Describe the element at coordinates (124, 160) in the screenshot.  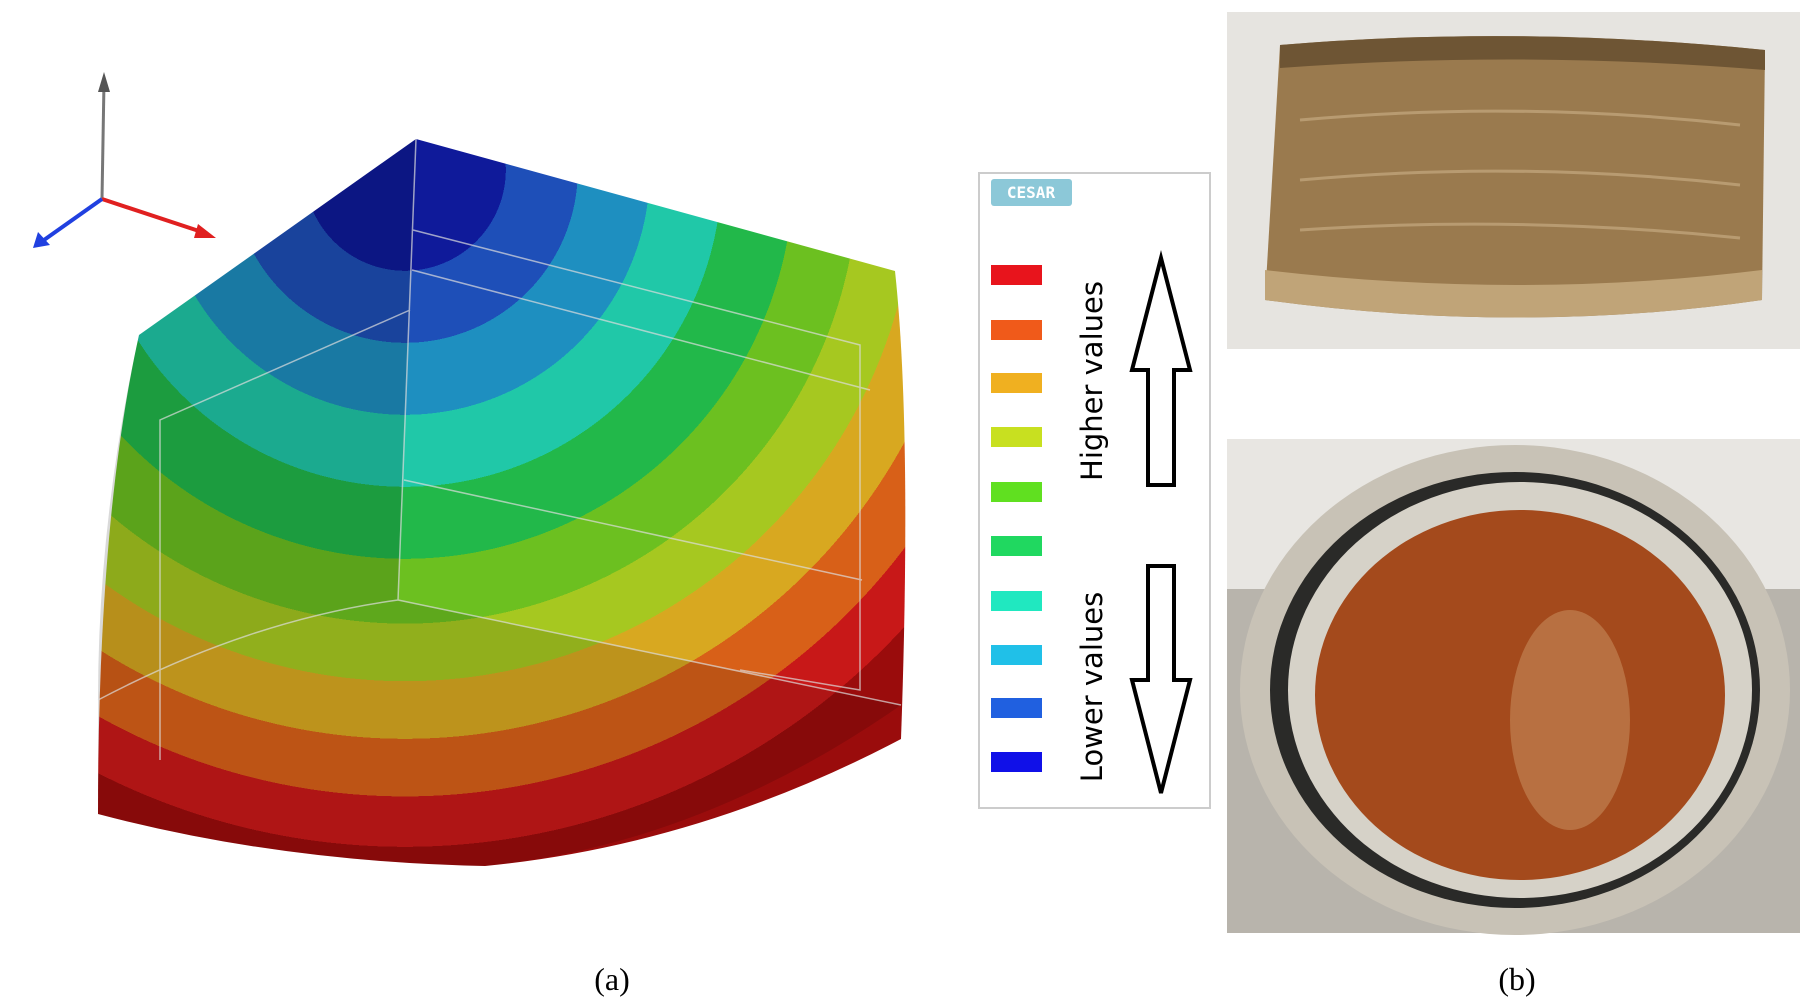
I see `axis-triad` at that location.